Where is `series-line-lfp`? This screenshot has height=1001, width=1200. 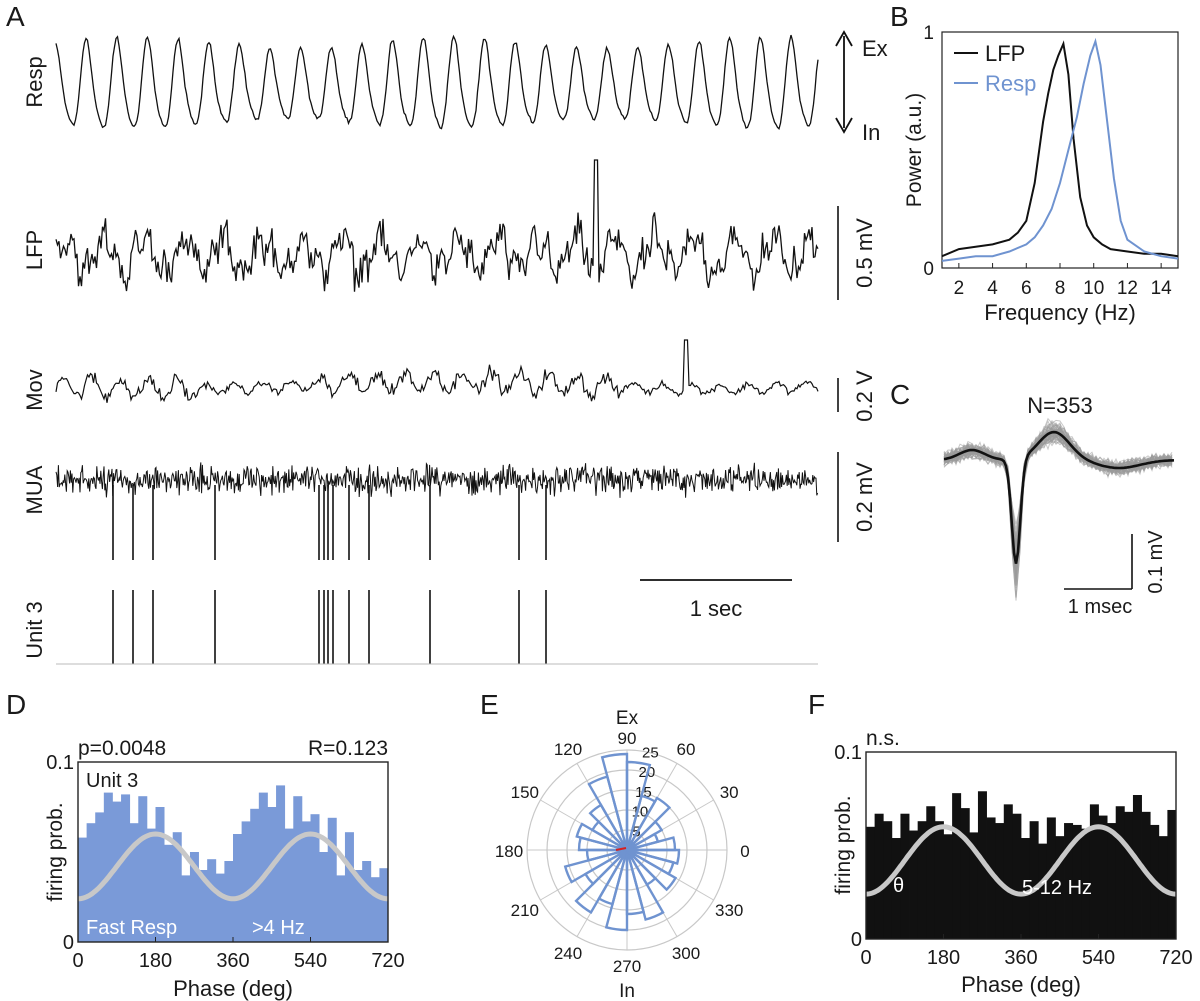
series-line-lfp is located at coordinates (1060, 149).